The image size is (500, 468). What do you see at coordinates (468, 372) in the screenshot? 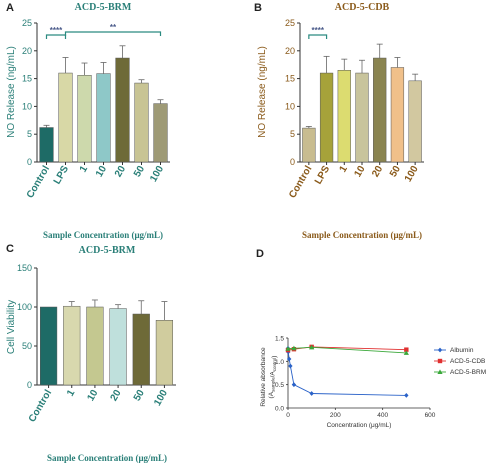
I see `legend-label: ACD-5-BRM` at bounding box center [468, 372].